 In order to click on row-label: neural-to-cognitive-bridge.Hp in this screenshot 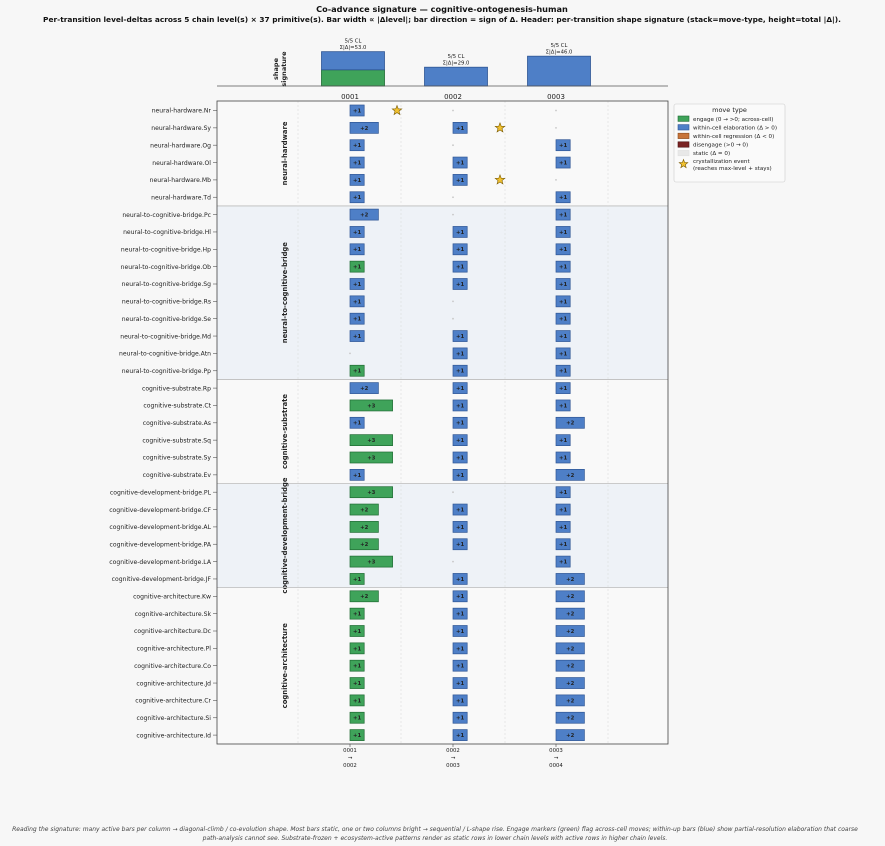, I will do `click(166, 250)`.